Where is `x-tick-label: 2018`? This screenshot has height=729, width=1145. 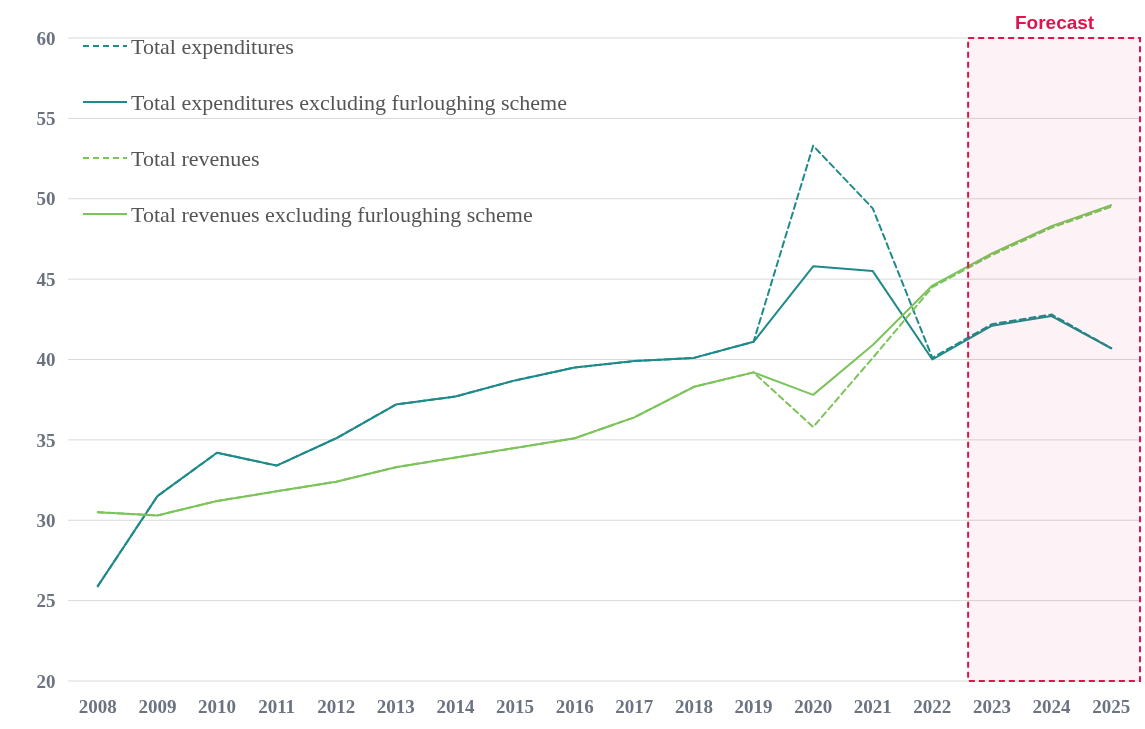
x-tick-label: 2018 is located at coordinates (693, 706).